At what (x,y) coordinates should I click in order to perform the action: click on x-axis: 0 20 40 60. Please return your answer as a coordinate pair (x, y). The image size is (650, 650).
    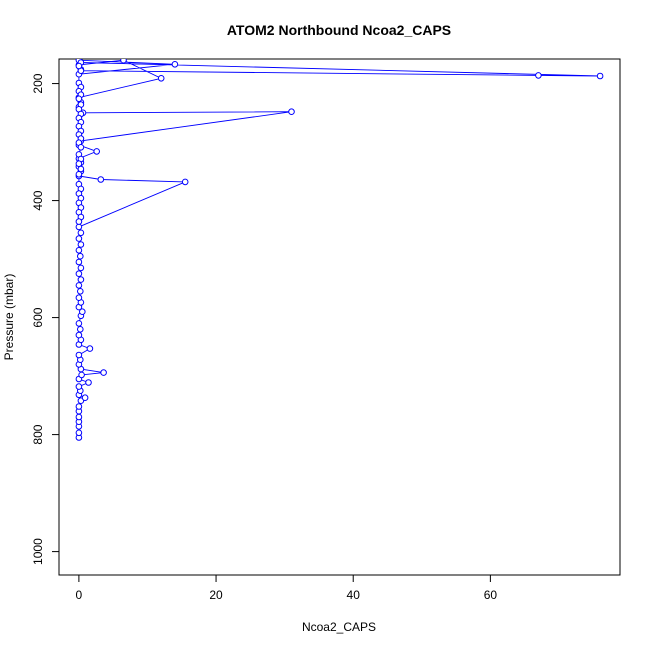
    Looking at the image, I should click on (287, 588).